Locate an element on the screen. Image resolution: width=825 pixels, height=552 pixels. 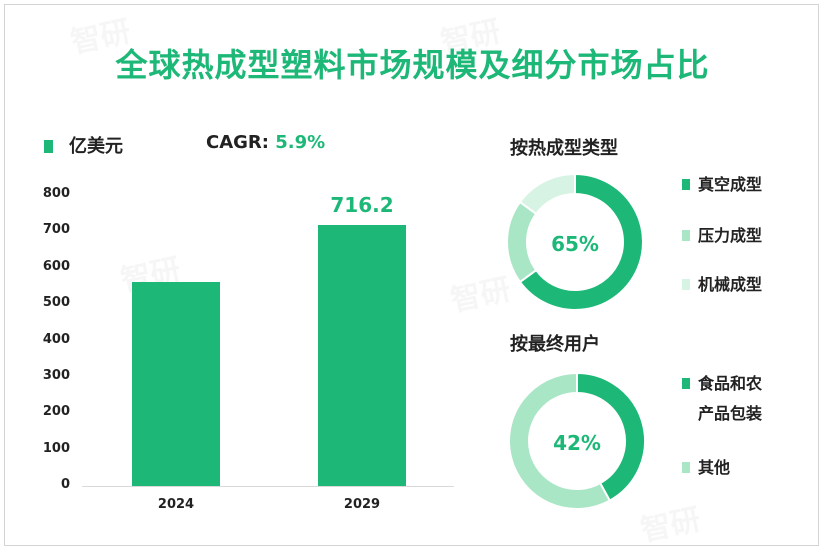
donut-legend-item: 食品和农 产品包装 is located at coordinates (722, 399).